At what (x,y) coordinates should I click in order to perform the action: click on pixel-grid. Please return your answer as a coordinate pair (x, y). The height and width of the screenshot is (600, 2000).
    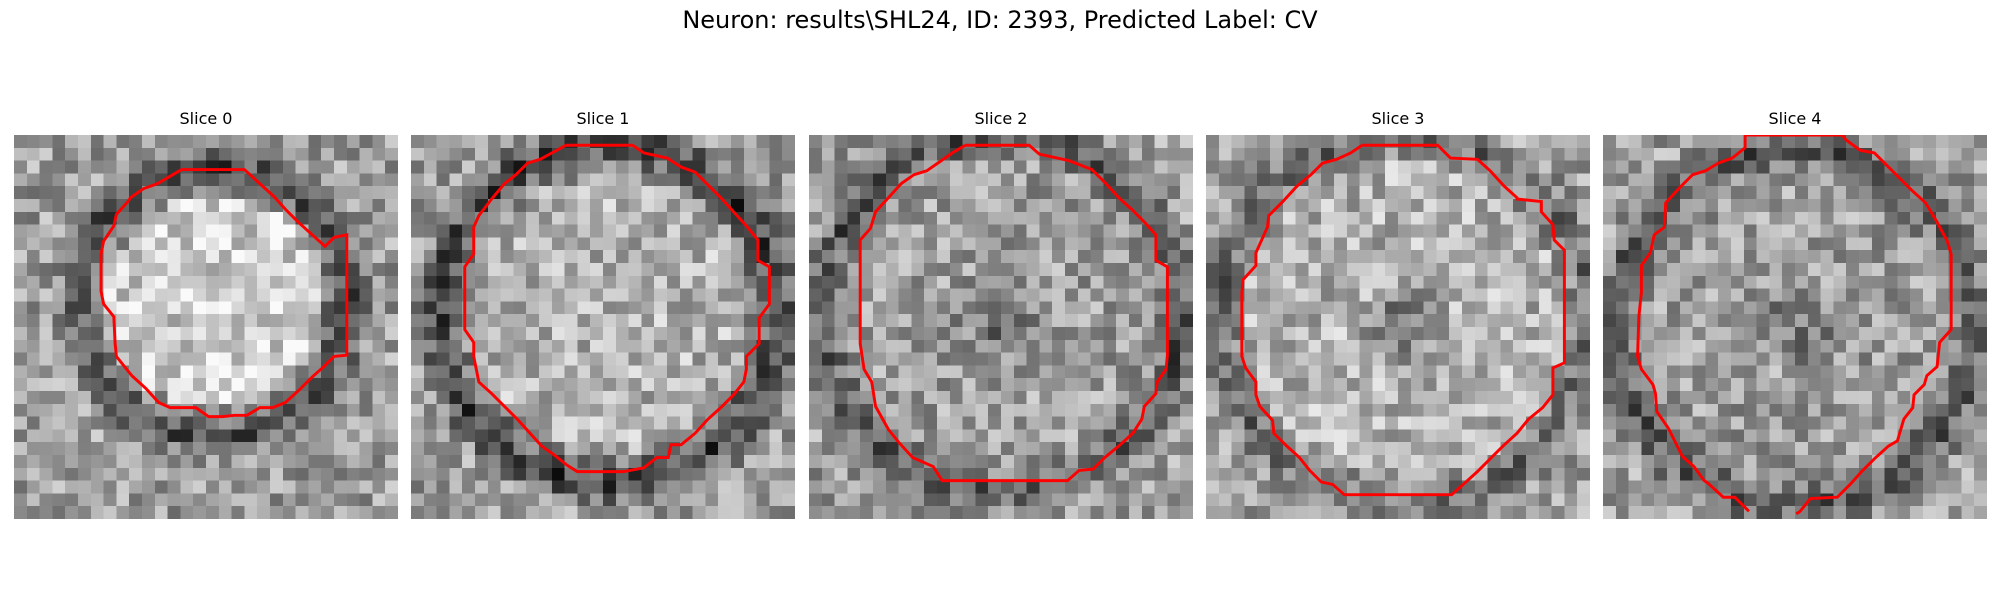
    Looking at the image, I should click on (1398, 327).